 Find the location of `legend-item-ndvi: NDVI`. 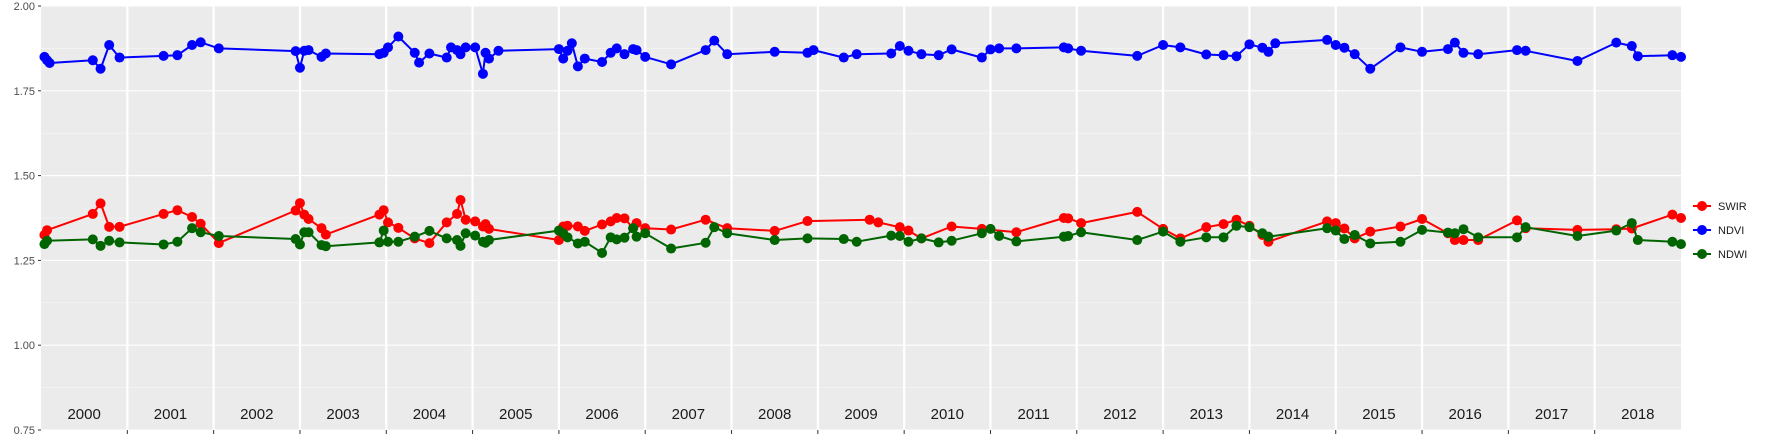

legend-item-ndvi: NDVI is located at coordinates (1718, 230).